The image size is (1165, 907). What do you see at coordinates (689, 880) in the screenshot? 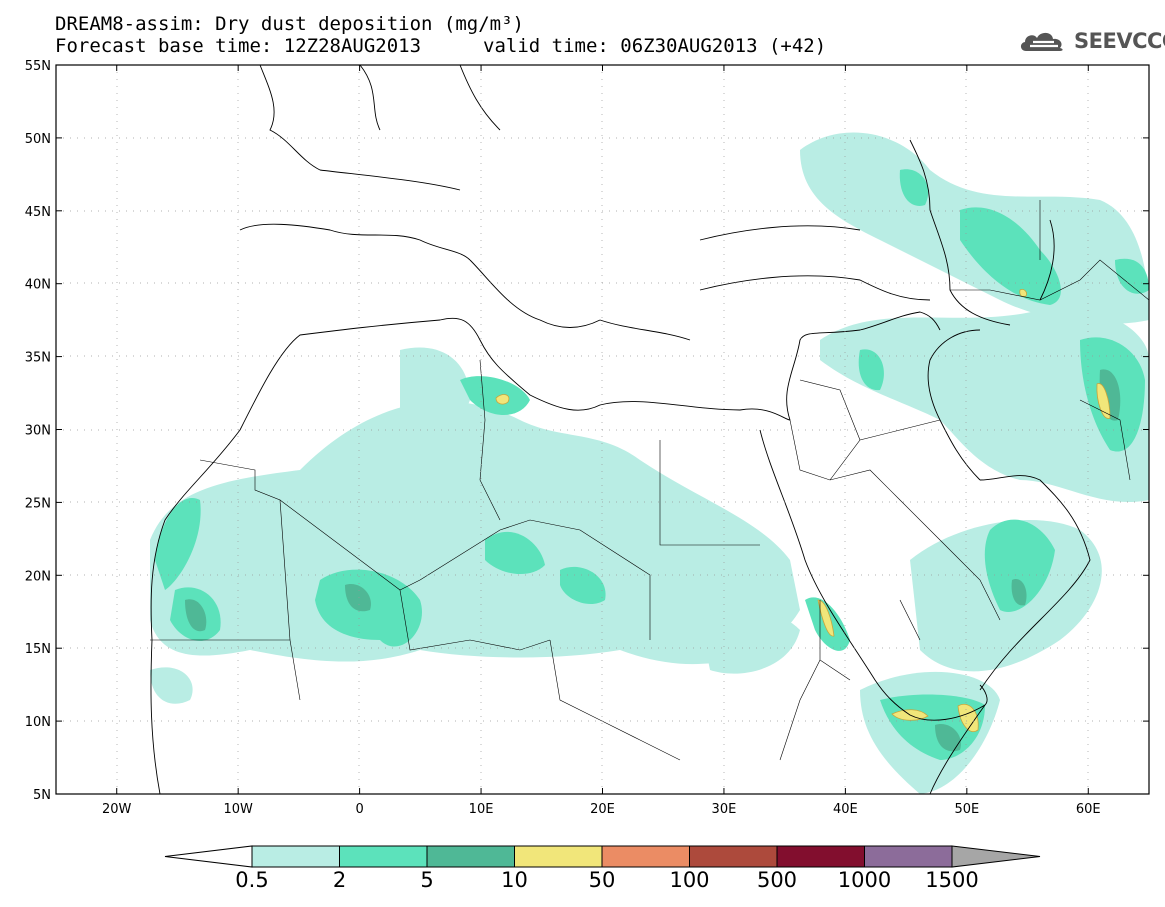
I see `legend-label: 100` at bounding box center [689, 880].